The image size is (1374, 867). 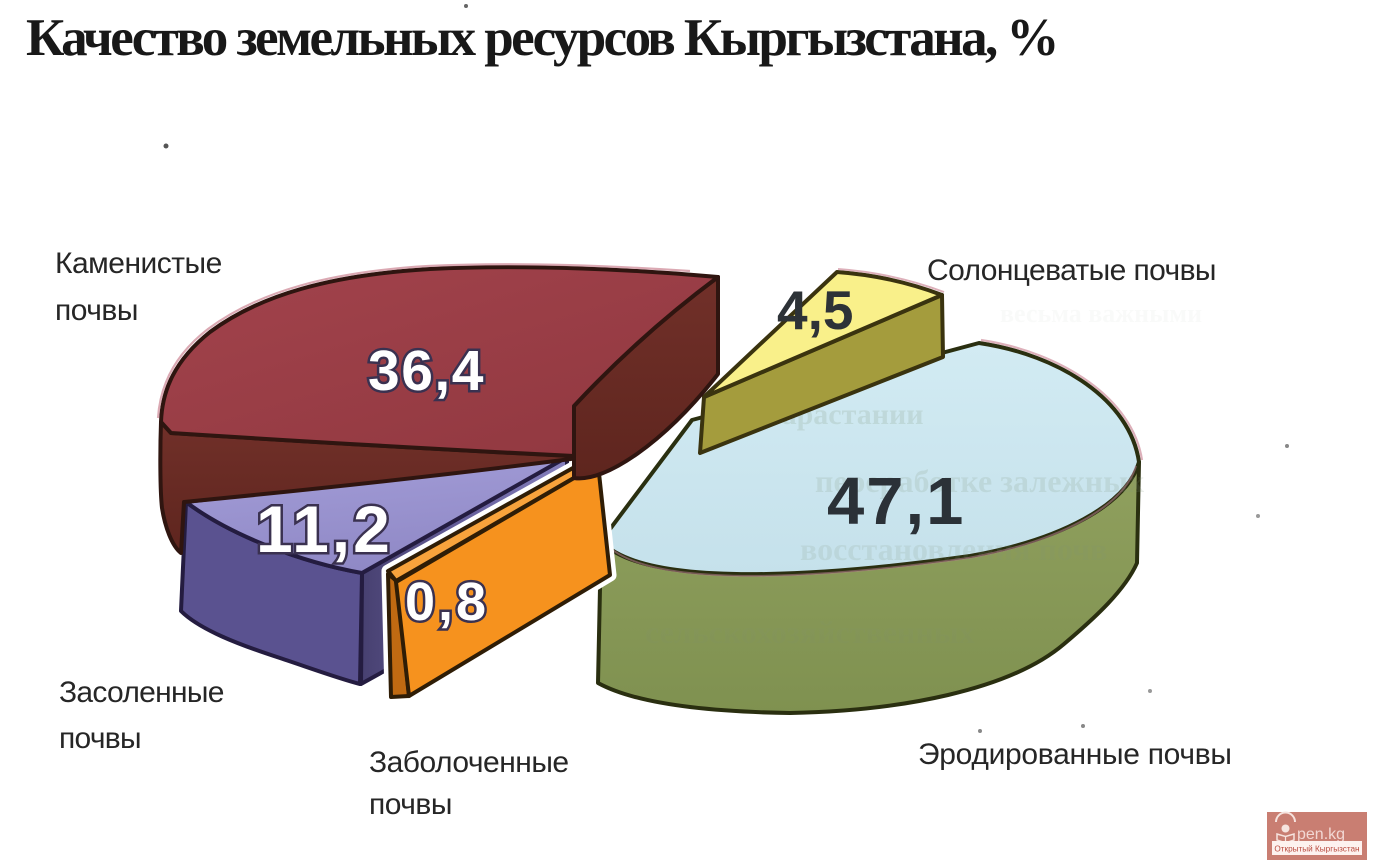 What do you see at coordinates (979, 481) in the screenshot?
I see `svg-text: переработке залежных` at bounding box center [979, 481].